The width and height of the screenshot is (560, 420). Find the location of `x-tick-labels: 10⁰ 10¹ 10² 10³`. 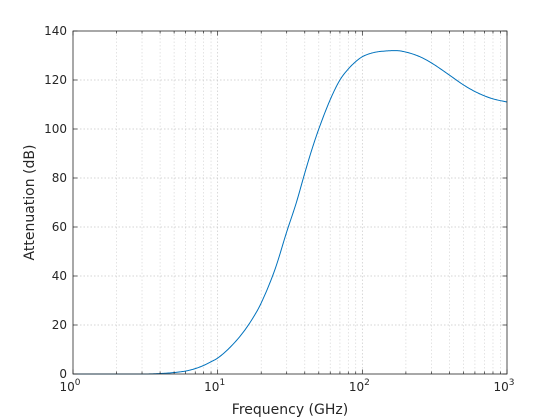

x-tick-labels: 10⁰ 10¹ 10² 10³ is located at coordinates (286, 386).